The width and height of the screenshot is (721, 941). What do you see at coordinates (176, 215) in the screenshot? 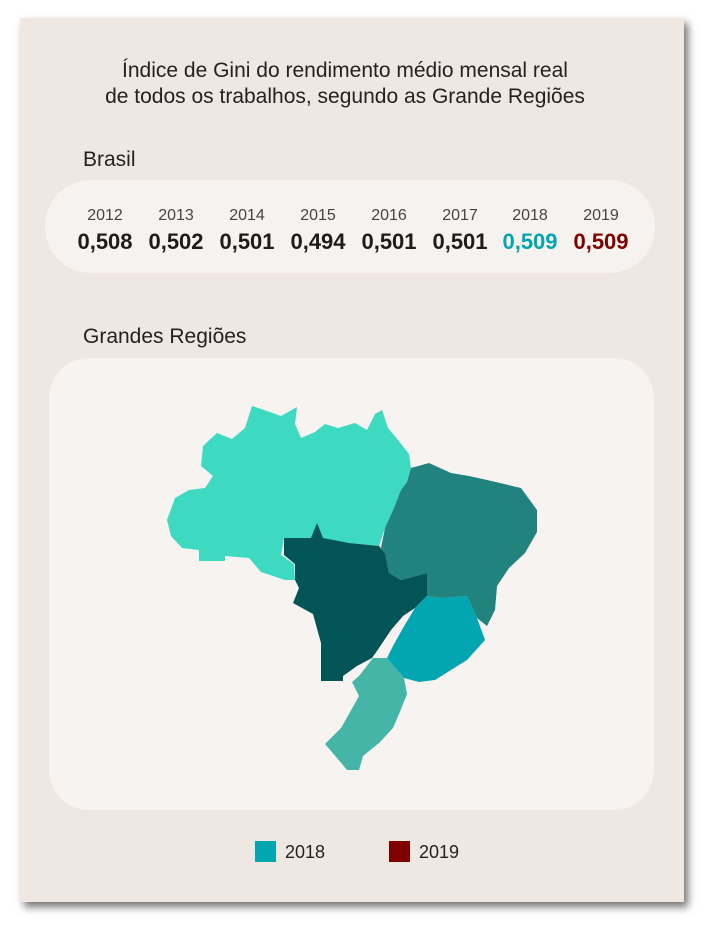
I see `year-label: 2013` at bounding box center [176, 215].